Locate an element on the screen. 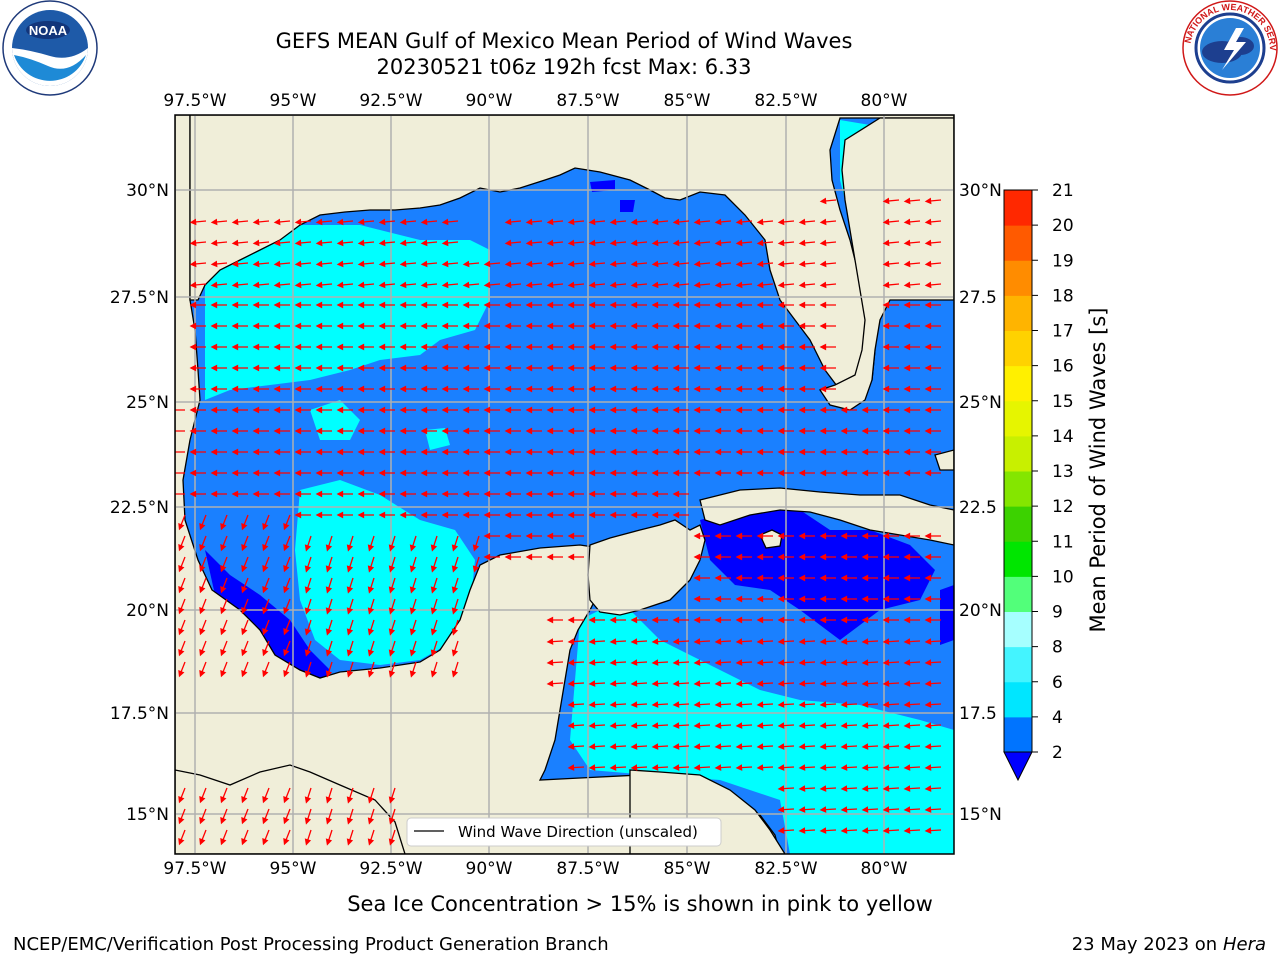  colorbar: 2 4 6 8 9 10 11 12 13 14 15 16 17 18 19 20 21 is located at coordinates (1038, 481).